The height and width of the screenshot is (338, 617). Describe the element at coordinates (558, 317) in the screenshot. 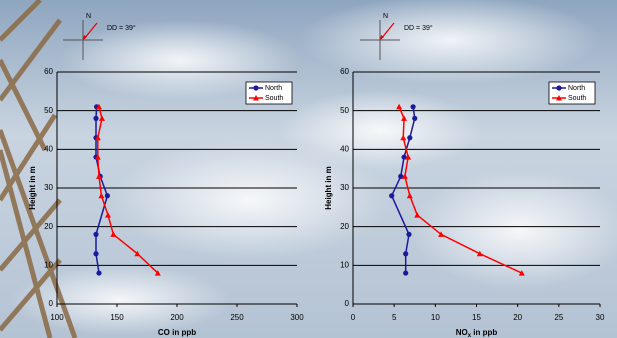

I see `x-tick-label: 25` at that location.